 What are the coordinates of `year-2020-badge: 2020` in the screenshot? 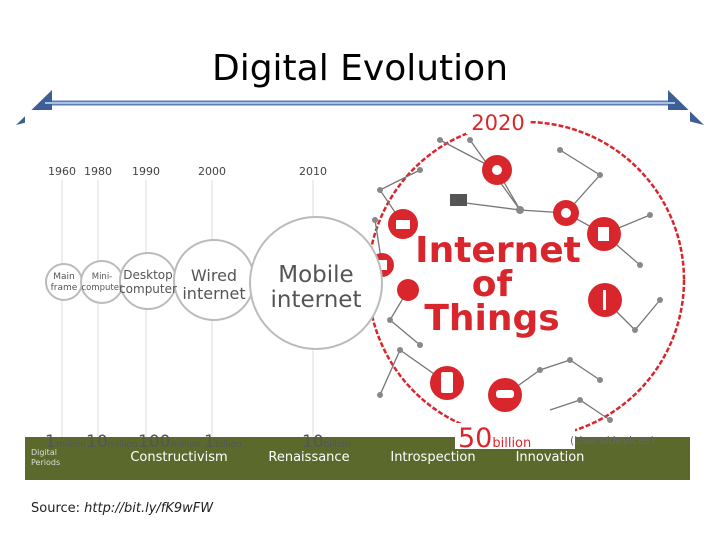 It's located at (498, 122).